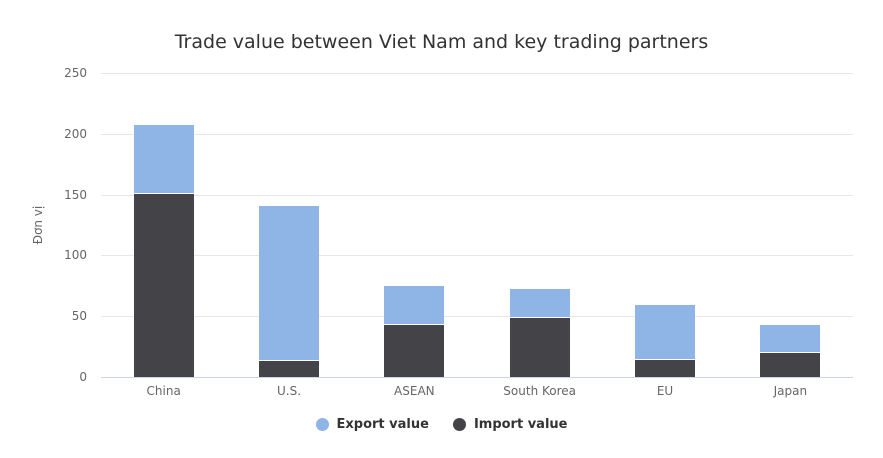 This screenshot has width=883, height=458. What do you see at coordinates (322, 424) in the screenshot?
I see `export-dot-icon` at bounding box center [322, 424].